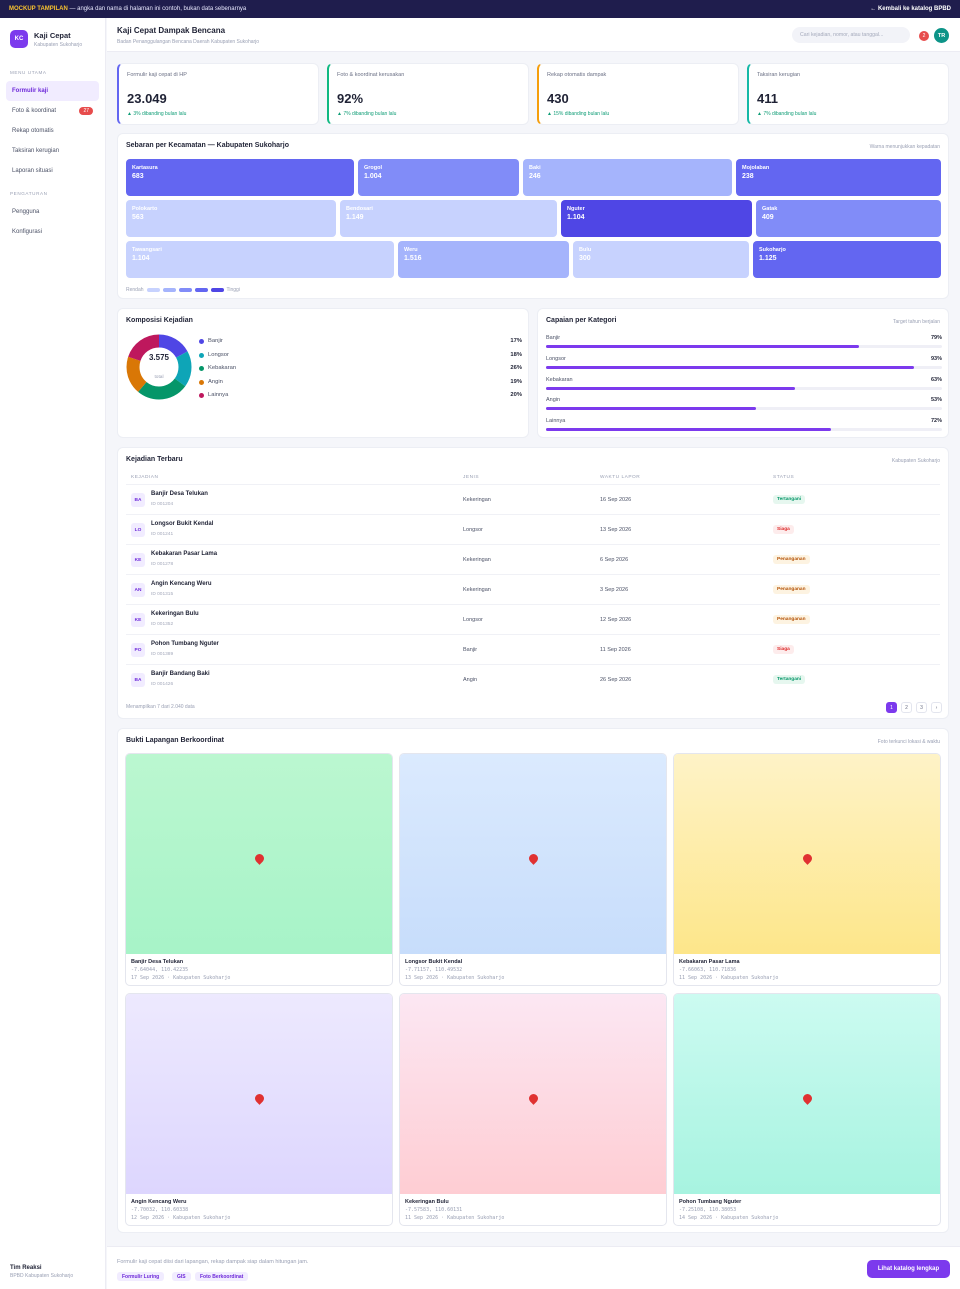  I want to click on evidence-coordinates: -7.66063, 110.71836, so click(708, 970).